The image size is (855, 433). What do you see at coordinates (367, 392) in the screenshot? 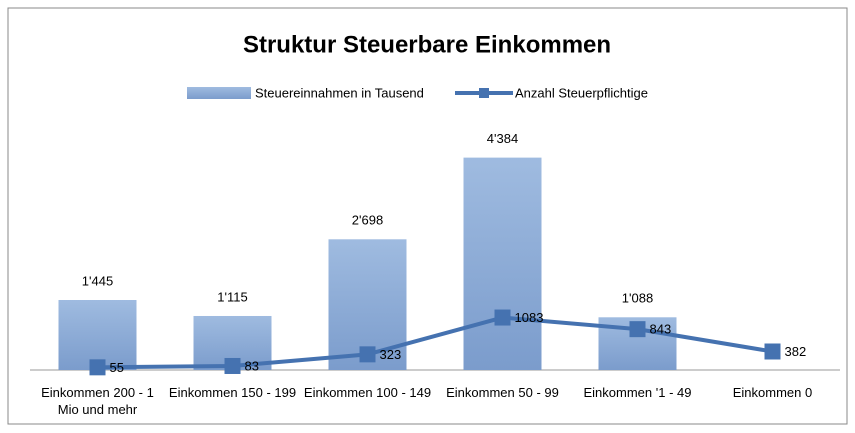
I see `x-tick-label: Einkommen 100 - 149` at bounding box center [367, 392].